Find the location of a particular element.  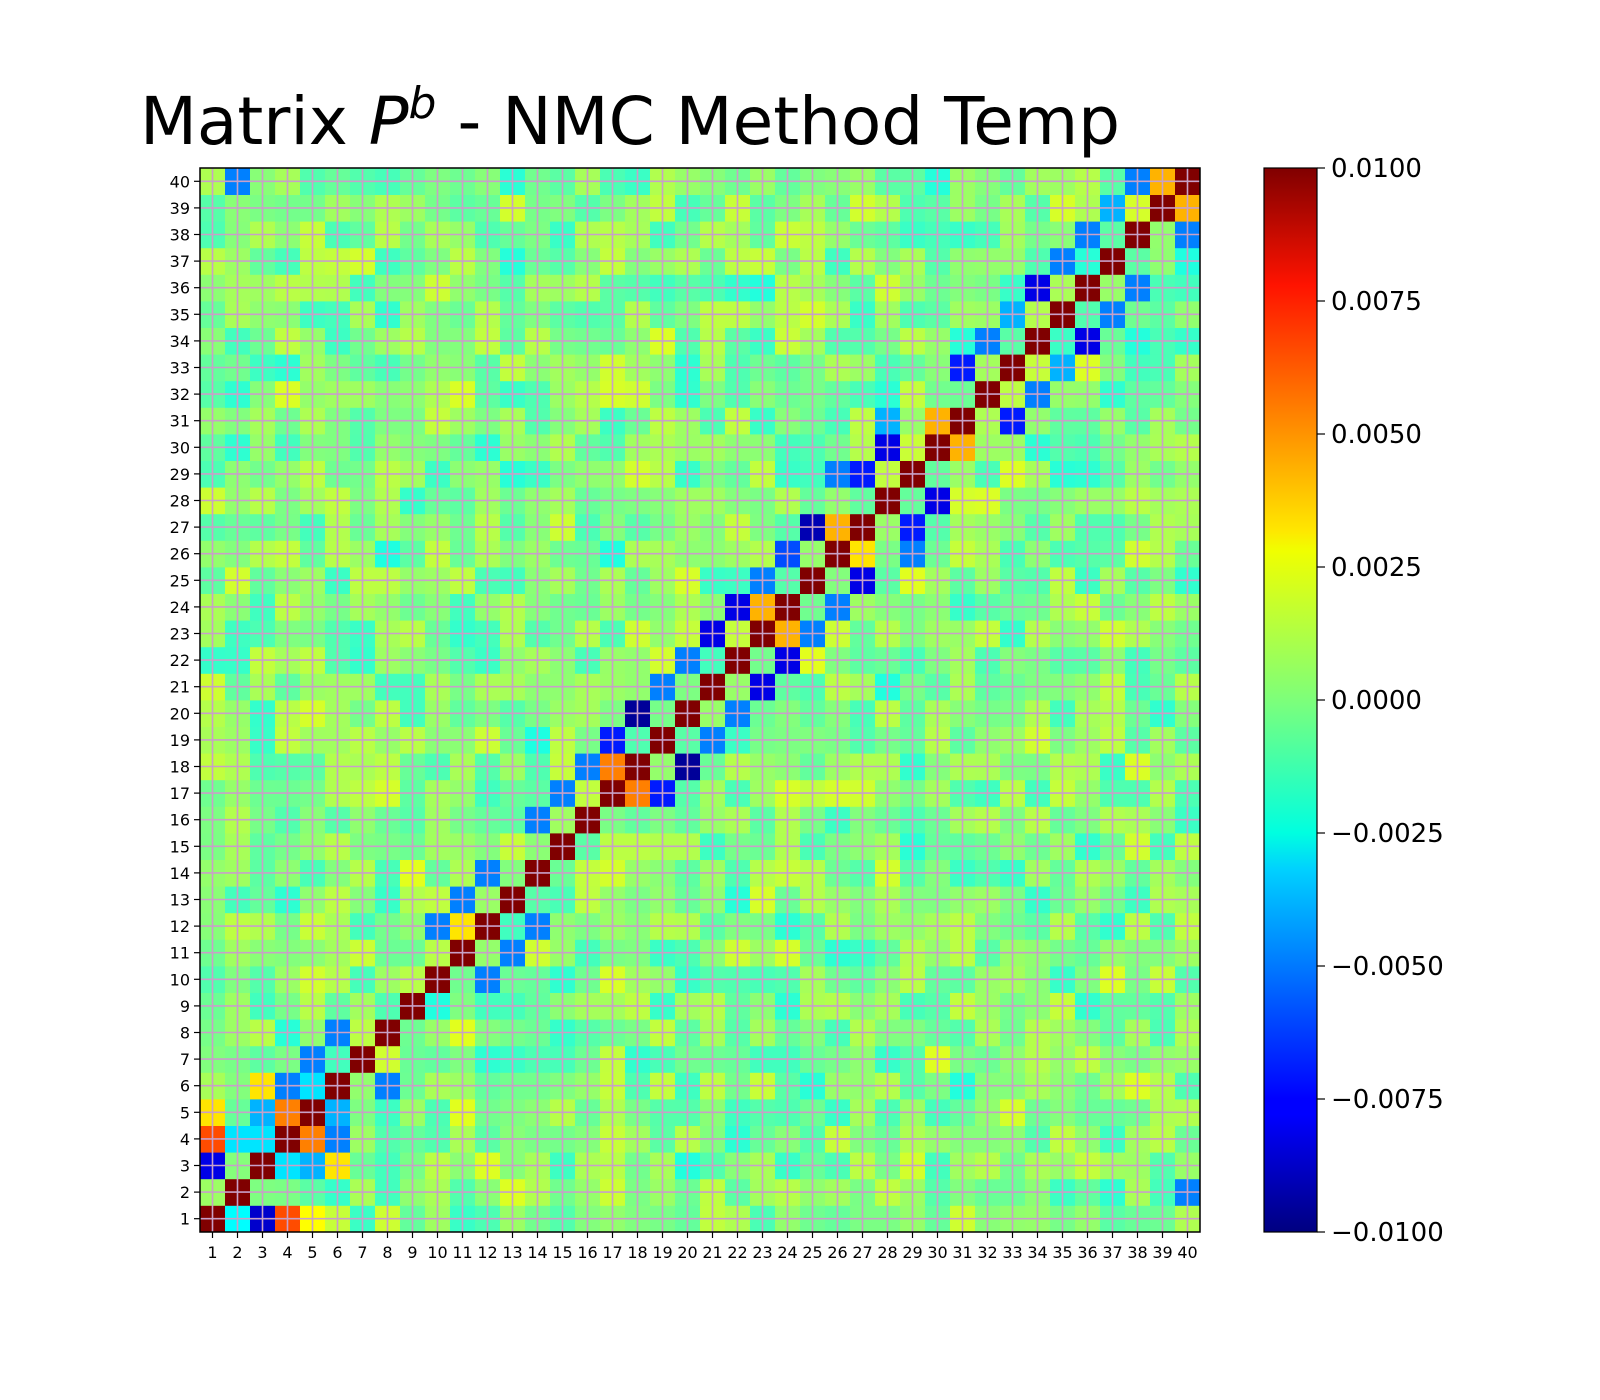

y-tick-label: 23 is located at coordinates (180, 634).